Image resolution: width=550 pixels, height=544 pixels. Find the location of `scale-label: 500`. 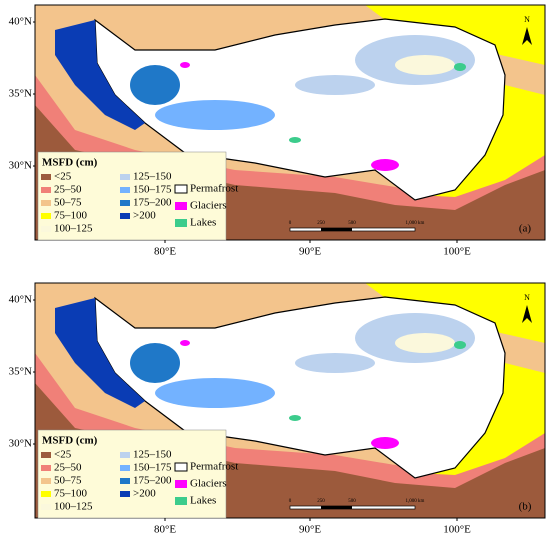

scale-label: 500 is located at coordinates (352, 501).